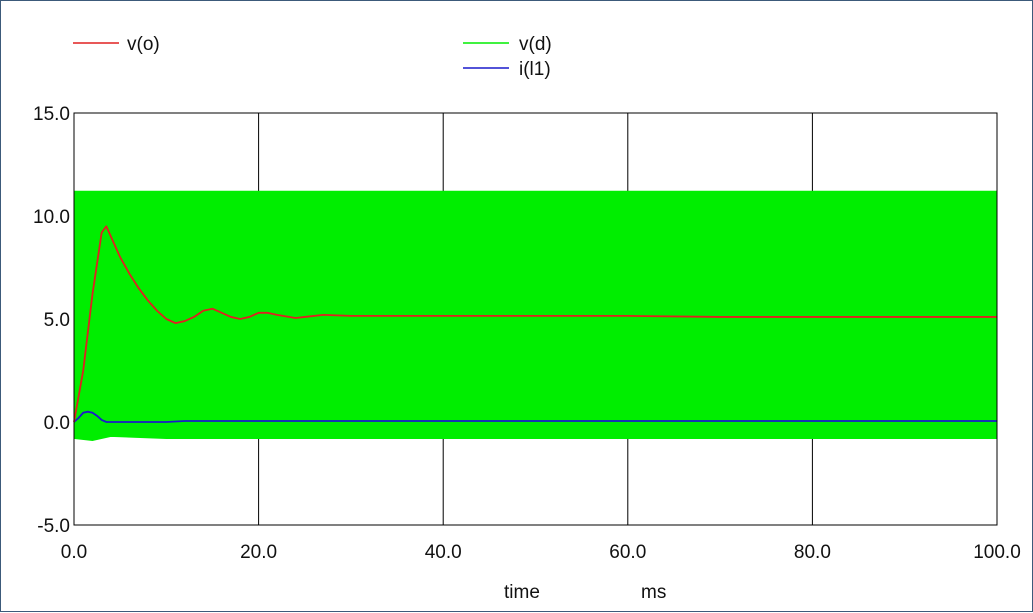 The width and height of the screenshot is (1033, 613). What do you see at coordinates (51, 114) in the screenshot?
I see `y-tick-label: 15.0` at bounding box center [51, 114].